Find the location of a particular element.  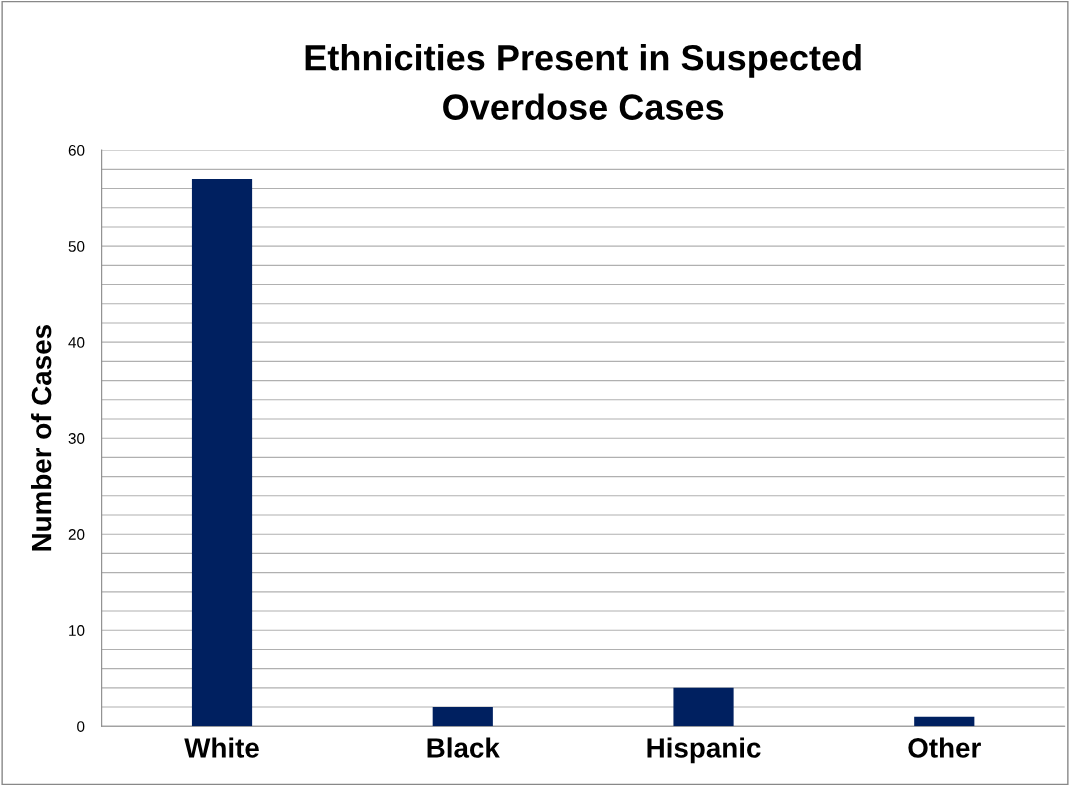

y-axis-title: Number of Cases is located at coordinates (41, 438).